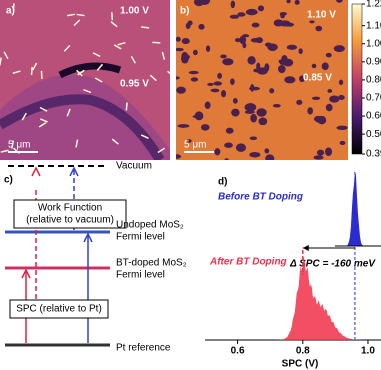  What do you see at coordinates (70, 220) in the screenshot?
I see `box-text: (relative to vacuum)` at bounding box center [70, 220].